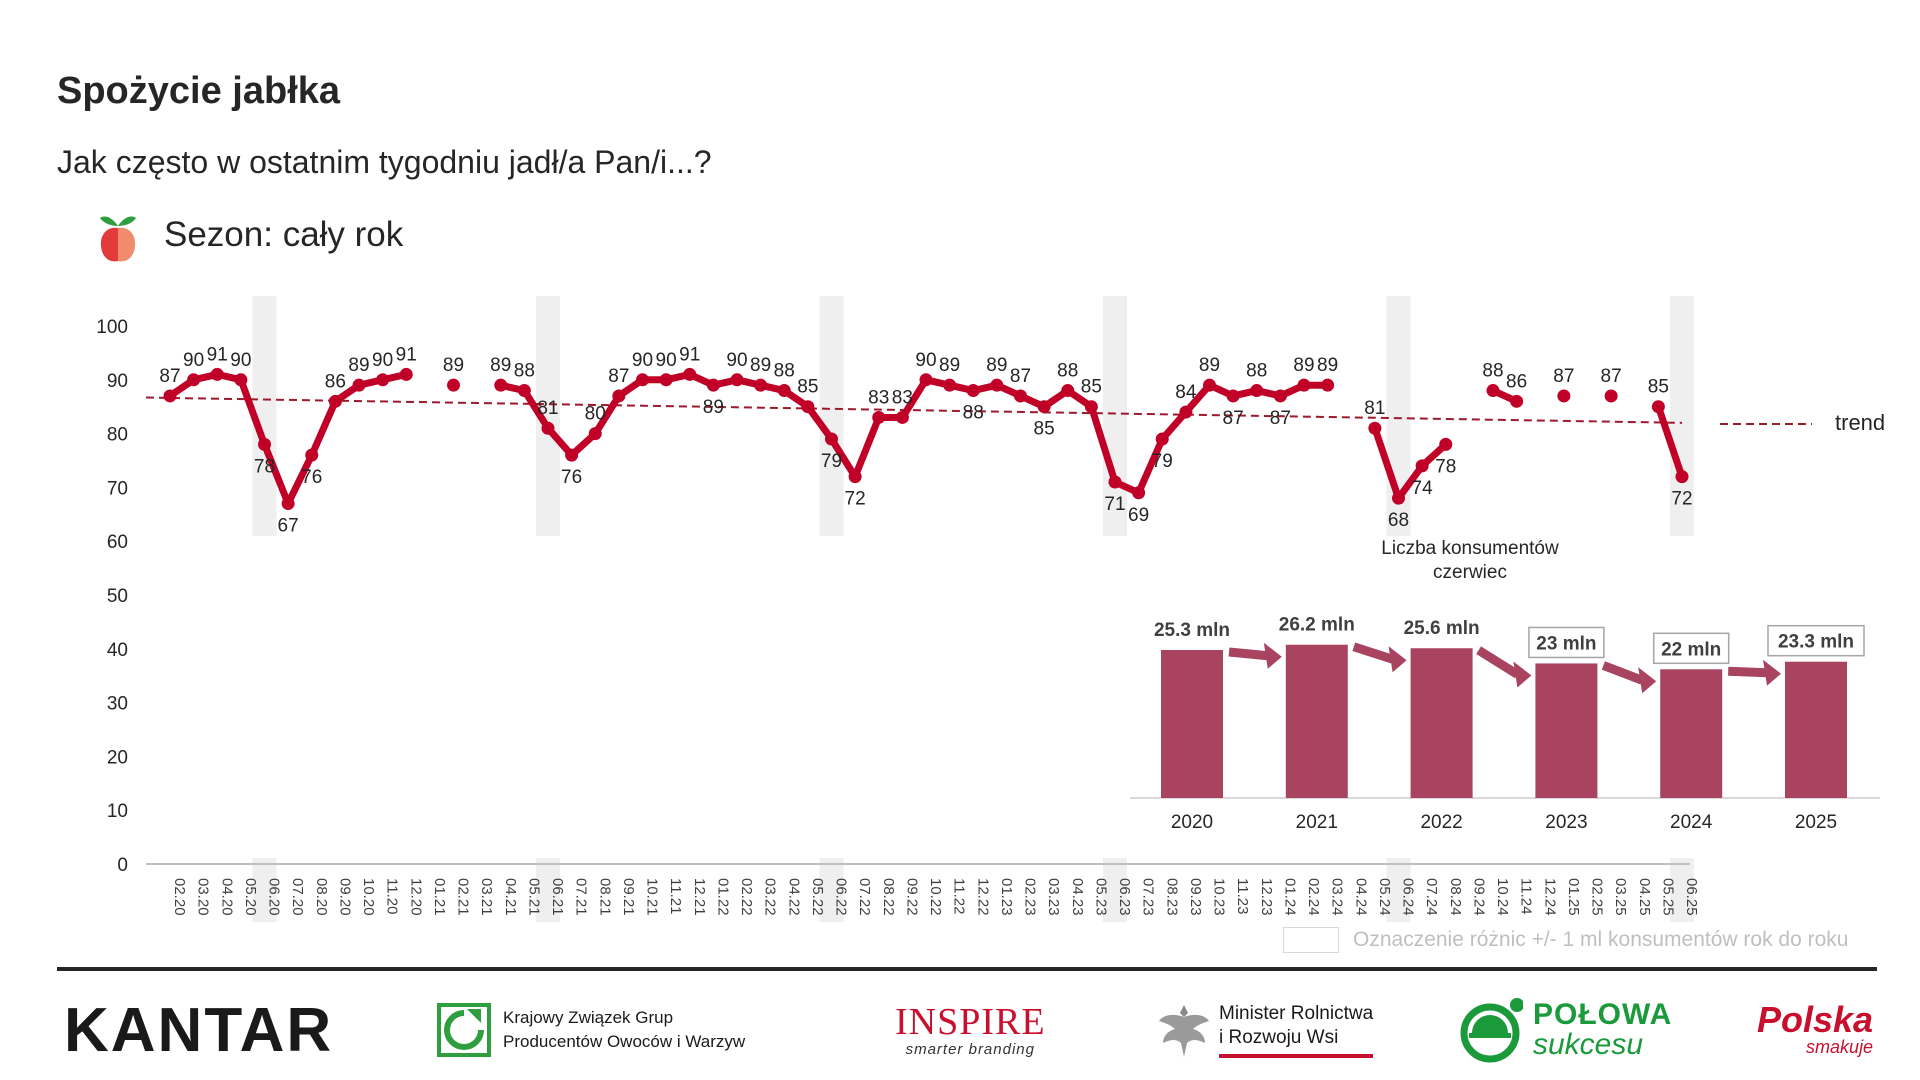 The width and height of the screenshot is (1920, 1080). What do you see at coordinates (392, 896) in the screenshot?
I see `x-tick-label: 11.20` at bounding box center [392, 896].